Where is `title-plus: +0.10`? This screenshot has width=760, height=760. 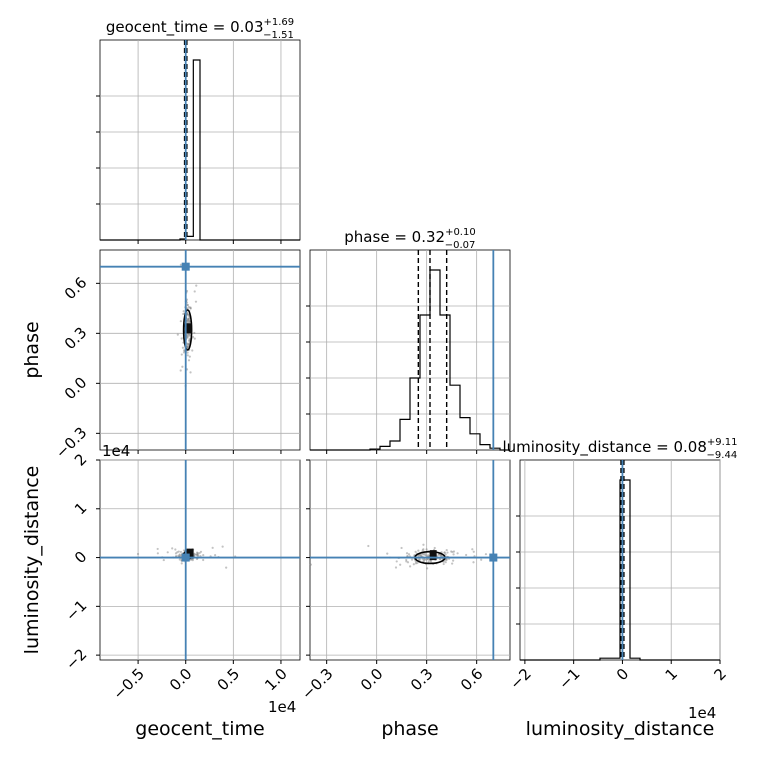 title-plus: +0.10 is located at coordinates (460, 232).